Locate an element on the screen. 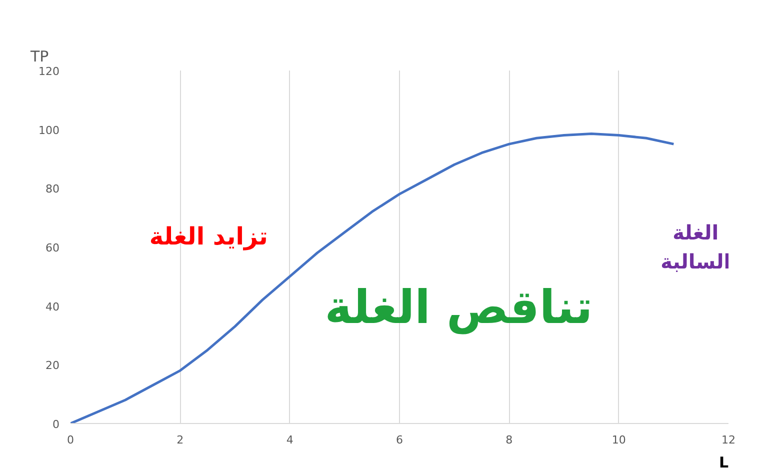 This screenshot has height=476, width=768. y-tick-label: 40 is located at coordinates (53, 307).